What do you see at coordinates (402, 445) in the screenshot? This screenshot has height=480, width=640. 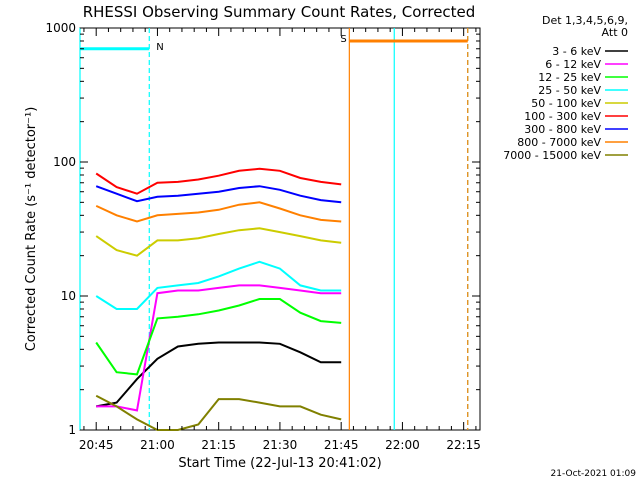 I see `x-tick-label-5: 22:00` at bounding box center [402, 445].